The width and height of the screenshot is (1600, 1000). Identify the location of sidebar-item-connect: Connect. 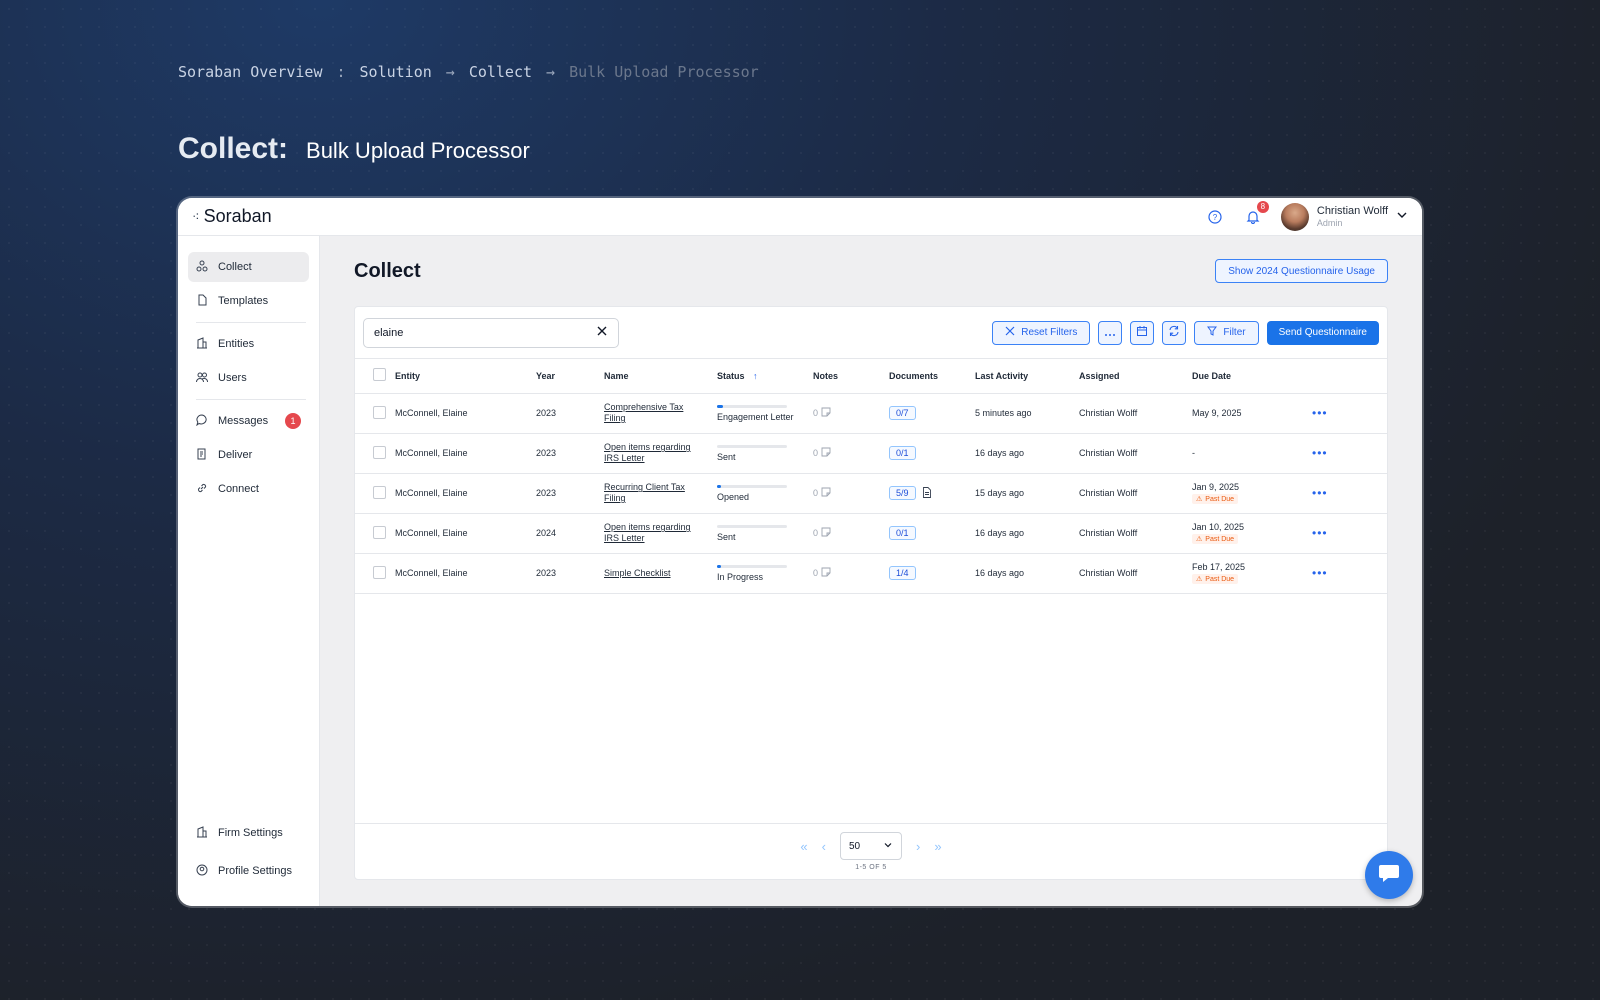
(248, 489).